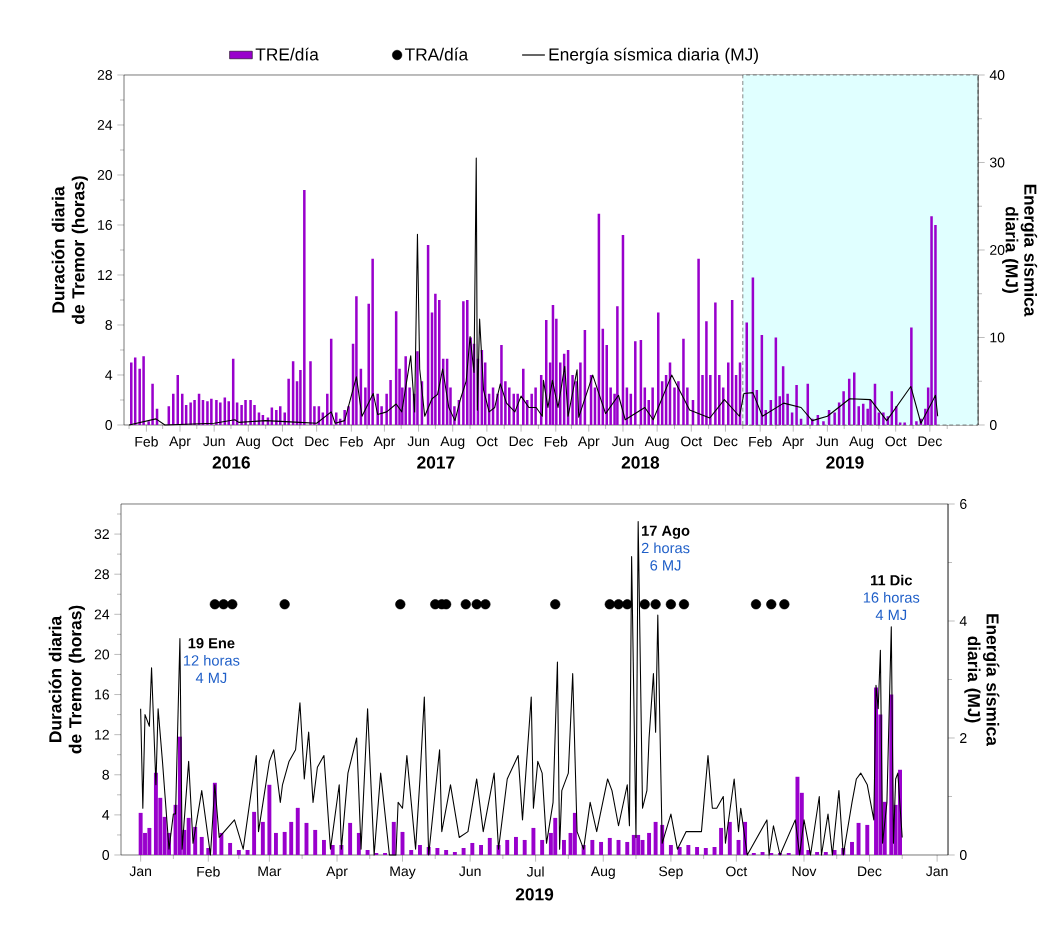 This screenshot has height=938, width=1044. What do you see at coordinates (101, 534) in the screenshot?
I see `y-tick-label: 32` at bounding box center [101, 534].